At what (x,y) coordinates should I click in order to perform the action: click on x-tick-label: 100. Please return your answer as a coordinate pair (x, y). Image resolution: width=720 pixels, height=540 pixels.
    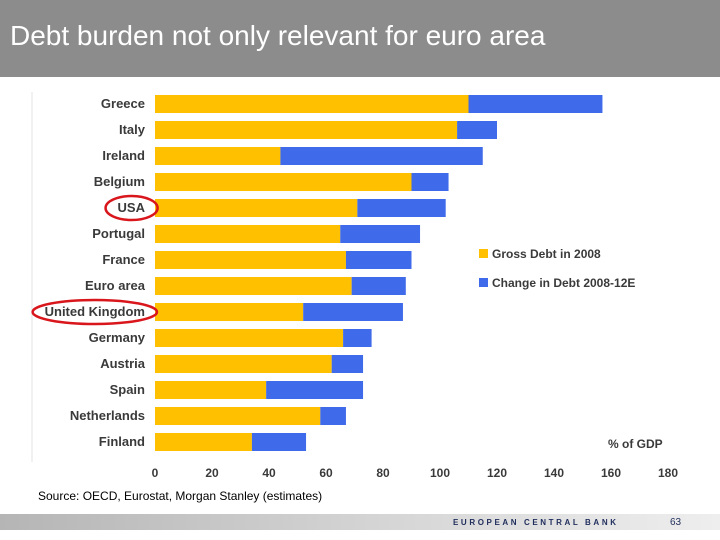
    Looking at the image, I should click on (440, 473).